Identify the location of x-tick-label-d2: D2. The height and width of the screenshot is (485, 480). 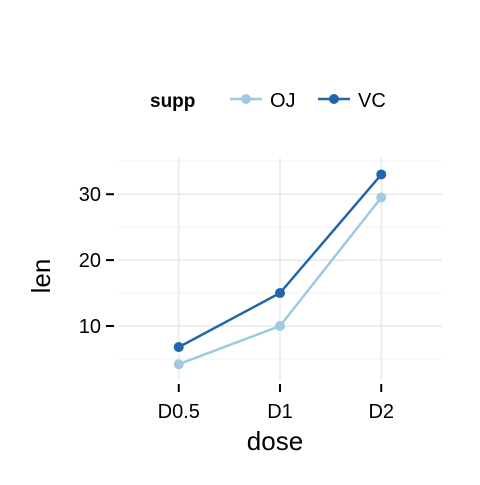
(381, 412).